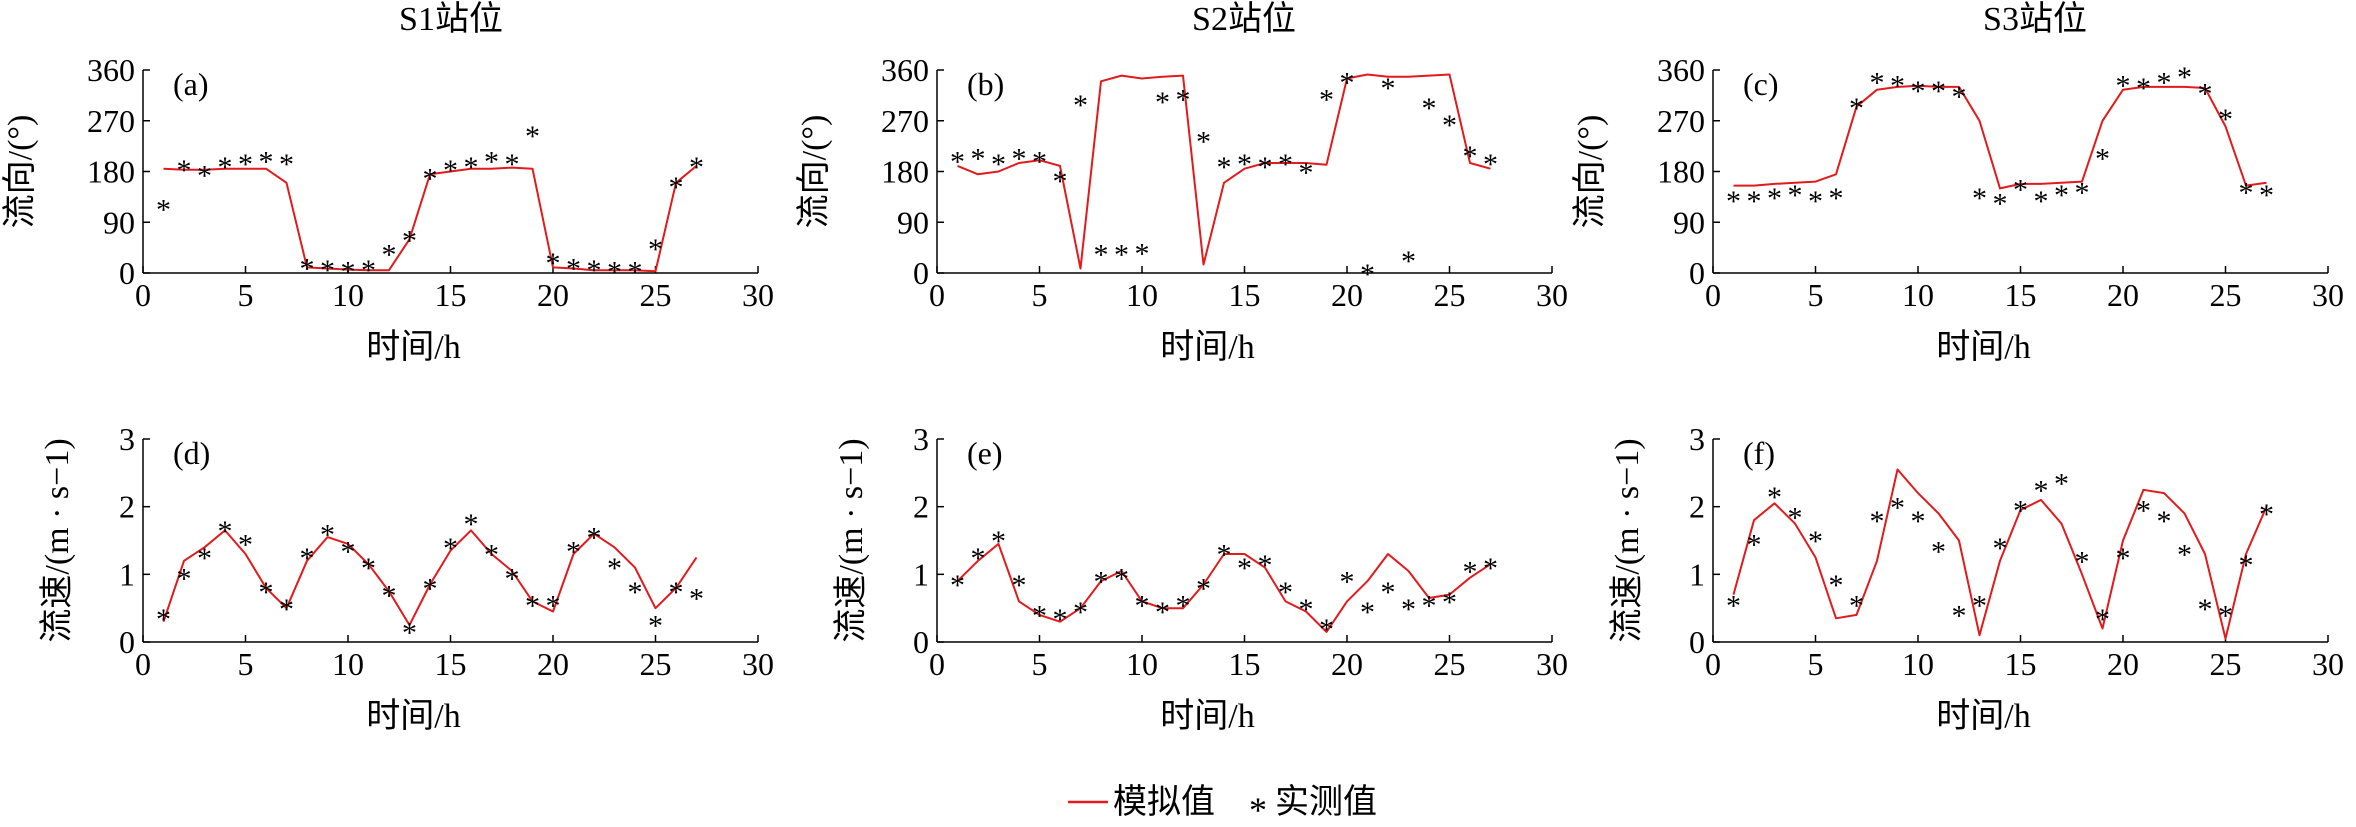 The height and width of the screenshot is (827, 2356). I want to click on legend-simulated-label: 模拟值, so click(1164, 802).